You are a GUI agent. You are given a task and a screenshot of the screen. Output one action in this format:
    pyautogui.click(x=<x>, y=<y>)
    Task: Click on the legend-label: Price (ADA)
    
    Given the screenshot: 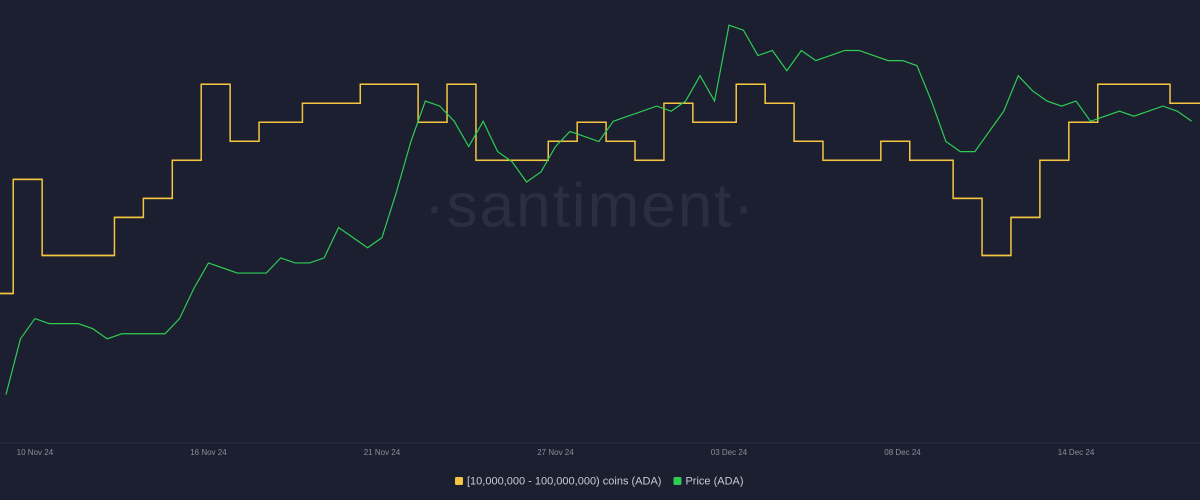 What is the action you would take?
    pyautogui.click(x=714, y=481)
    